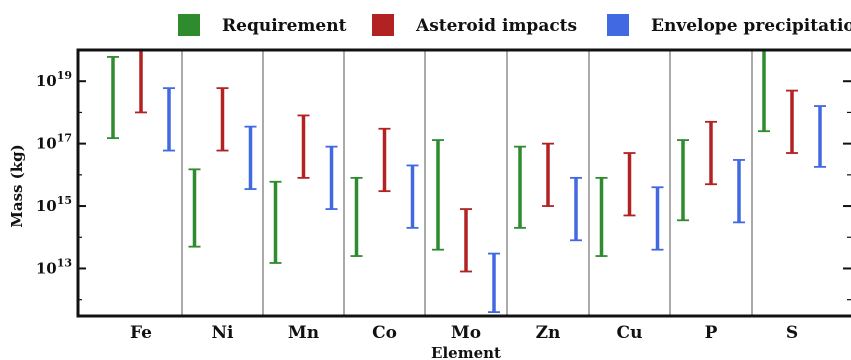 The image size is (851, 360). What do you see at coordinates (412, 196) in the screenshot?
I see `range-bar-co-envelope-precipitation` at bounding box center [412, 196].